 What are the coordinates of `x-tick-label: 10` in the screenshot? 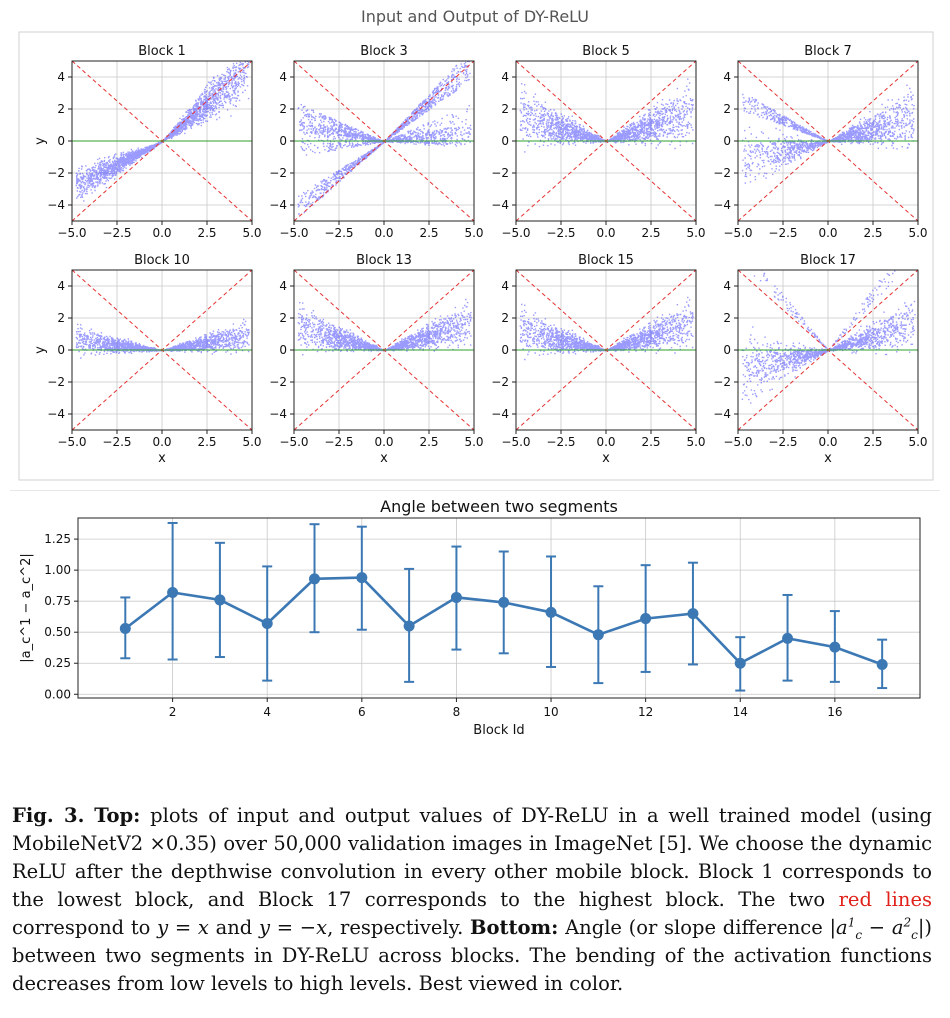 It's located at (550, 712).